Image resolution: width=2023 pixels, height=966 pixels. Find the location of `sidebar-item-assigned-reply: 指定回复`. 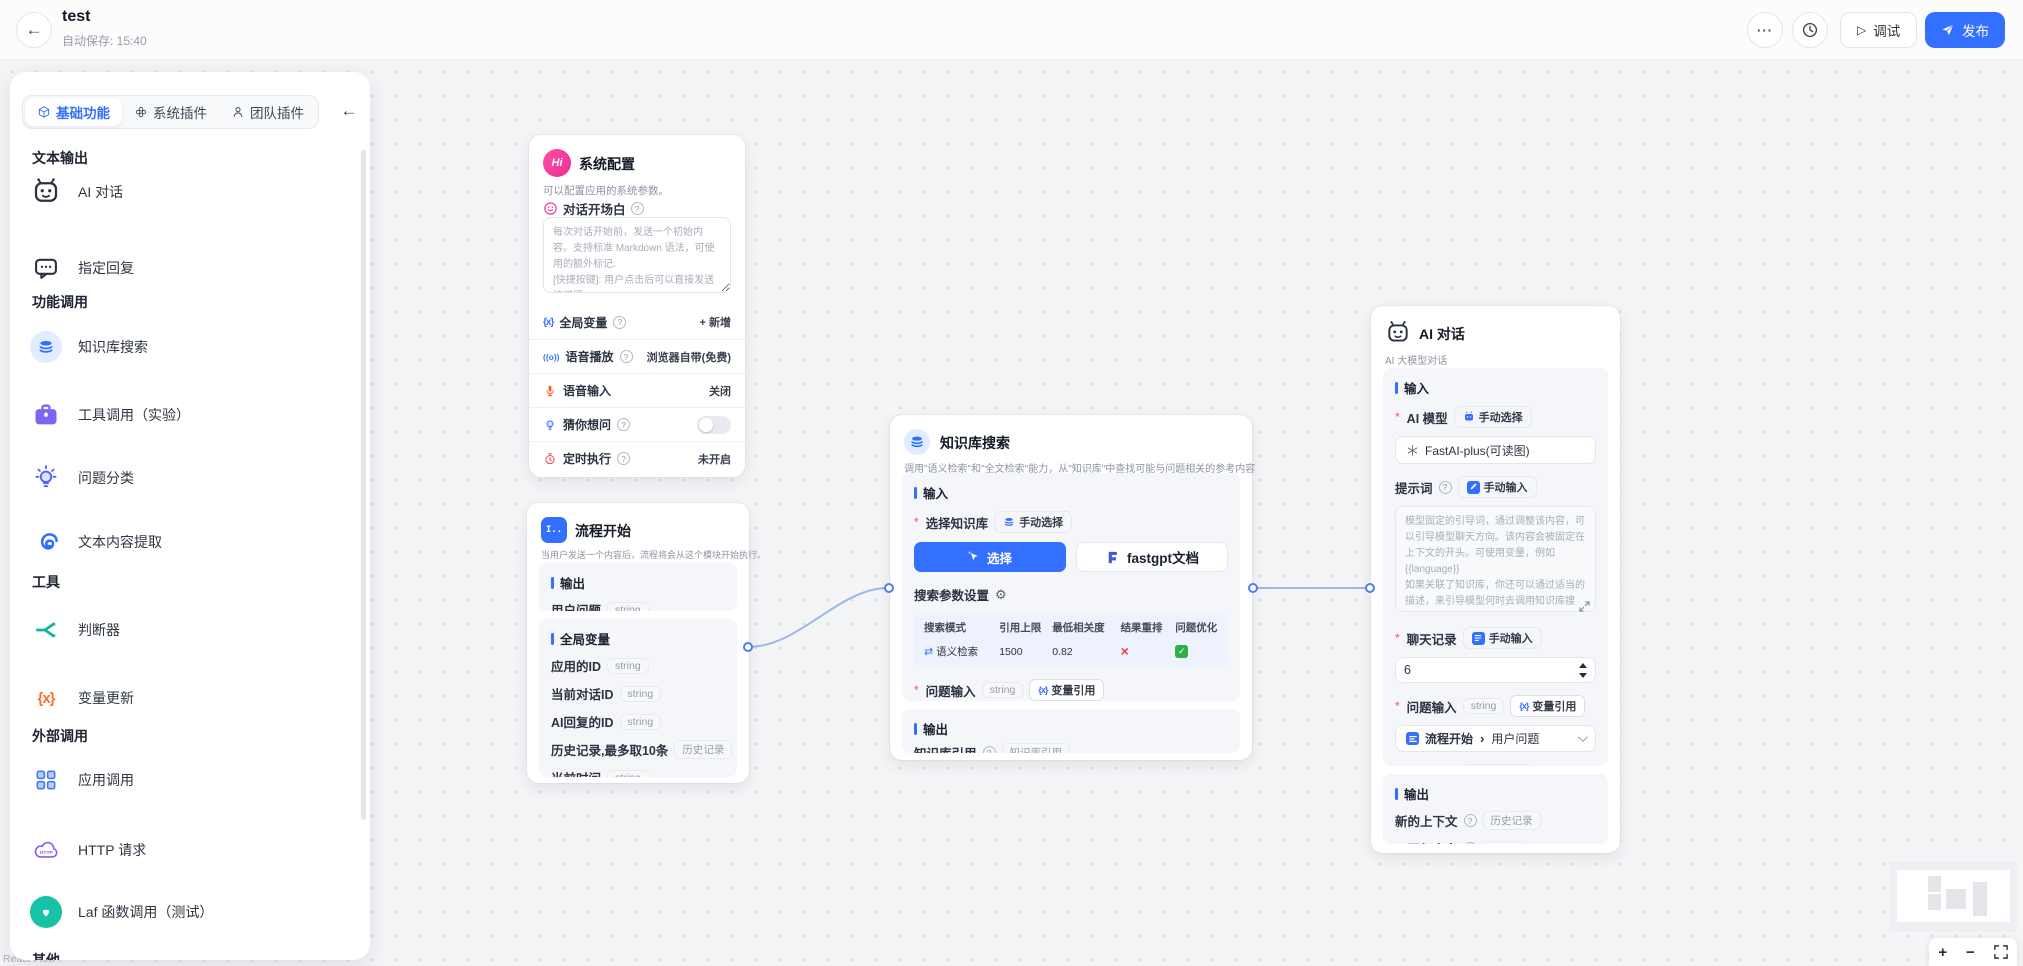

sidebar-item-assigned-reply: 指定回复 is located at coordinates (190, 268).